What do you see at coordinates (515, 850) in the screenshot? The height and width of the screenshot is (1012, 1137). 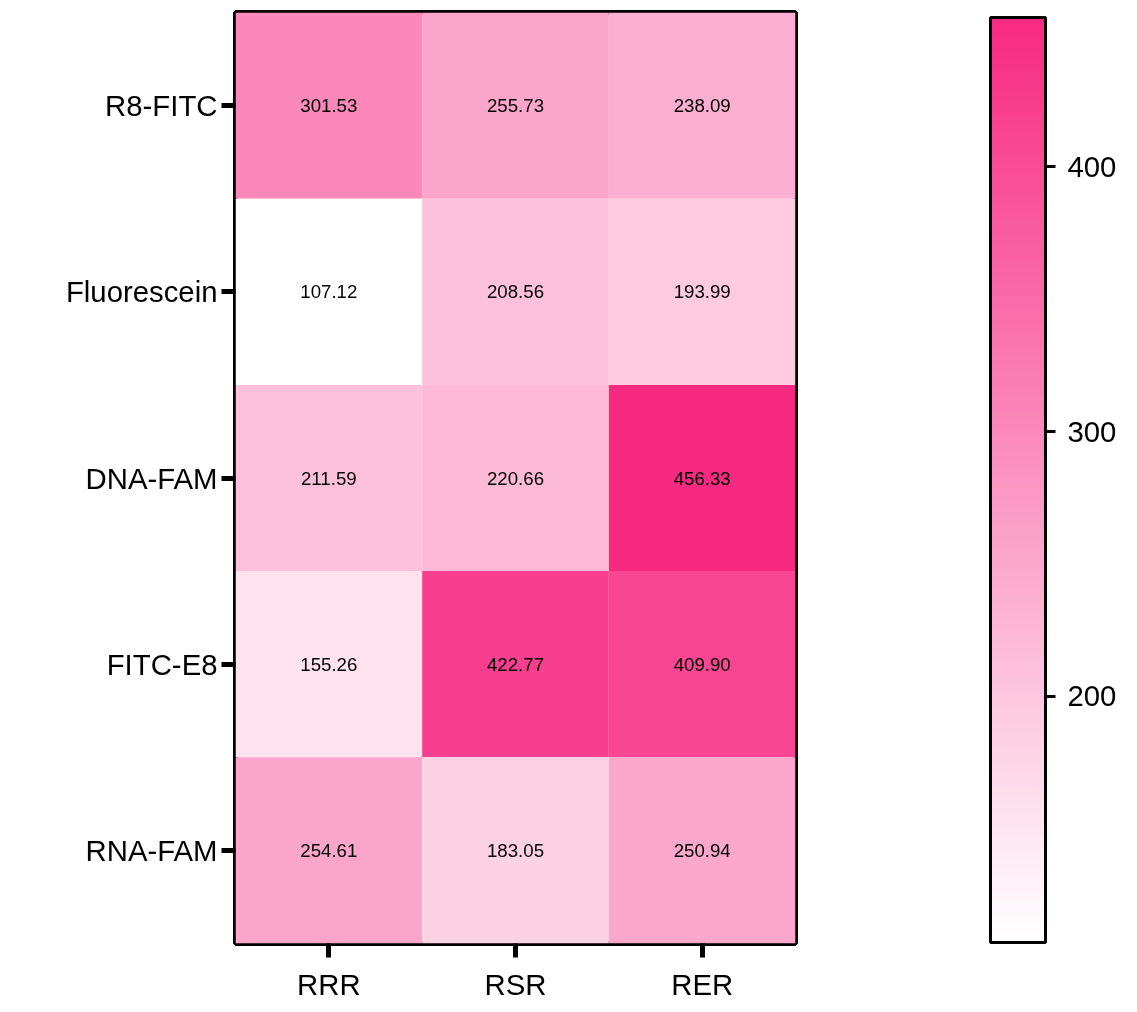 I see `data-label: 183.05` at bounding box center [515, 850].